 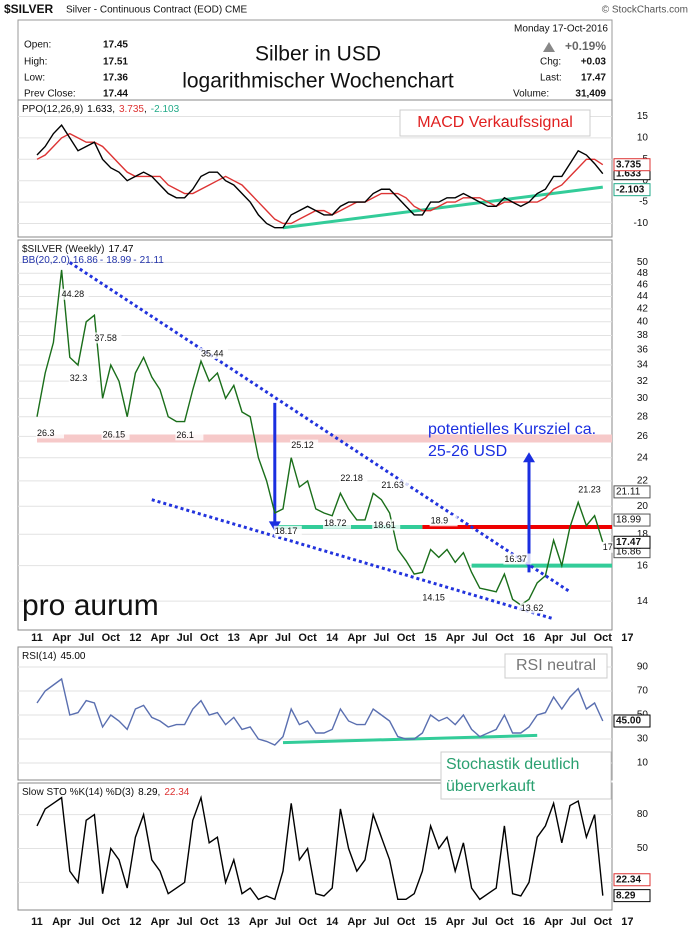 What do you see at coordinates (628, 721) in the screenshot?
I see `value-label: 45.00` at bounding box center [628, 721].